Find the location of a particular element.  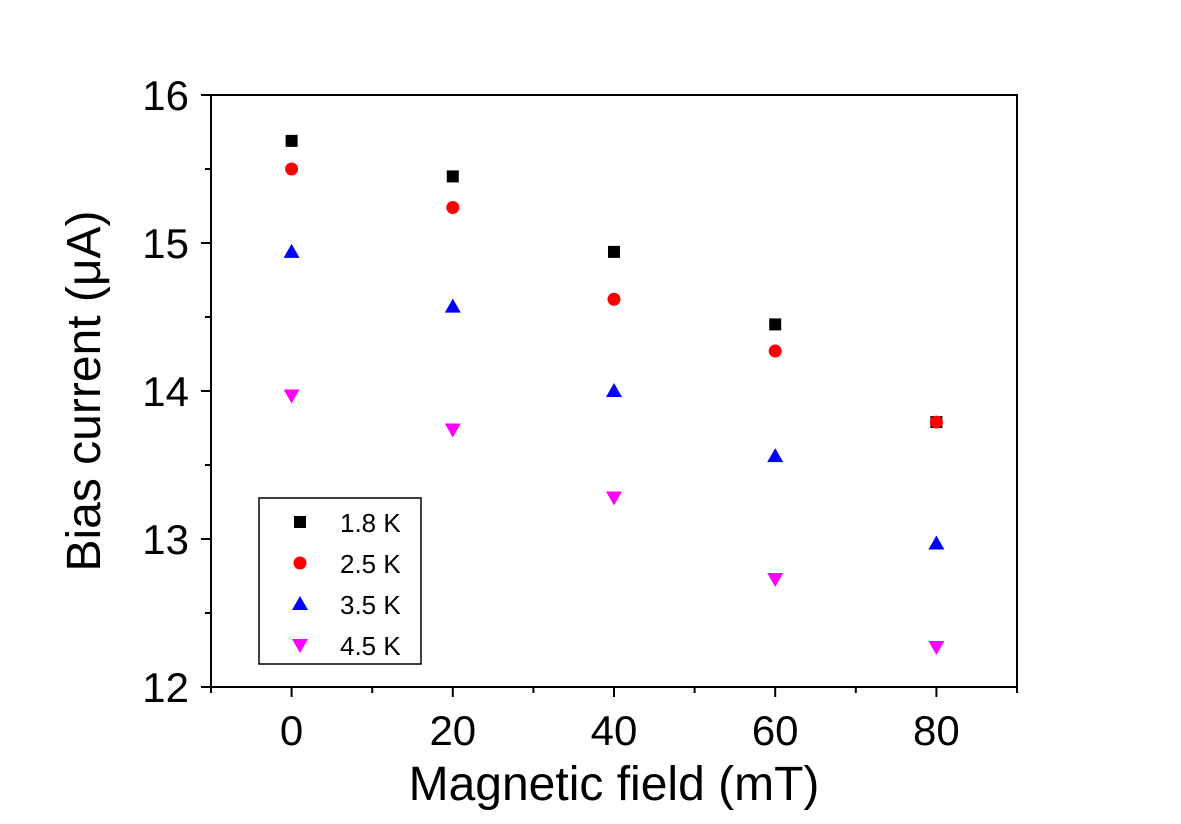

legend-box is located at coordinates (340, 581).